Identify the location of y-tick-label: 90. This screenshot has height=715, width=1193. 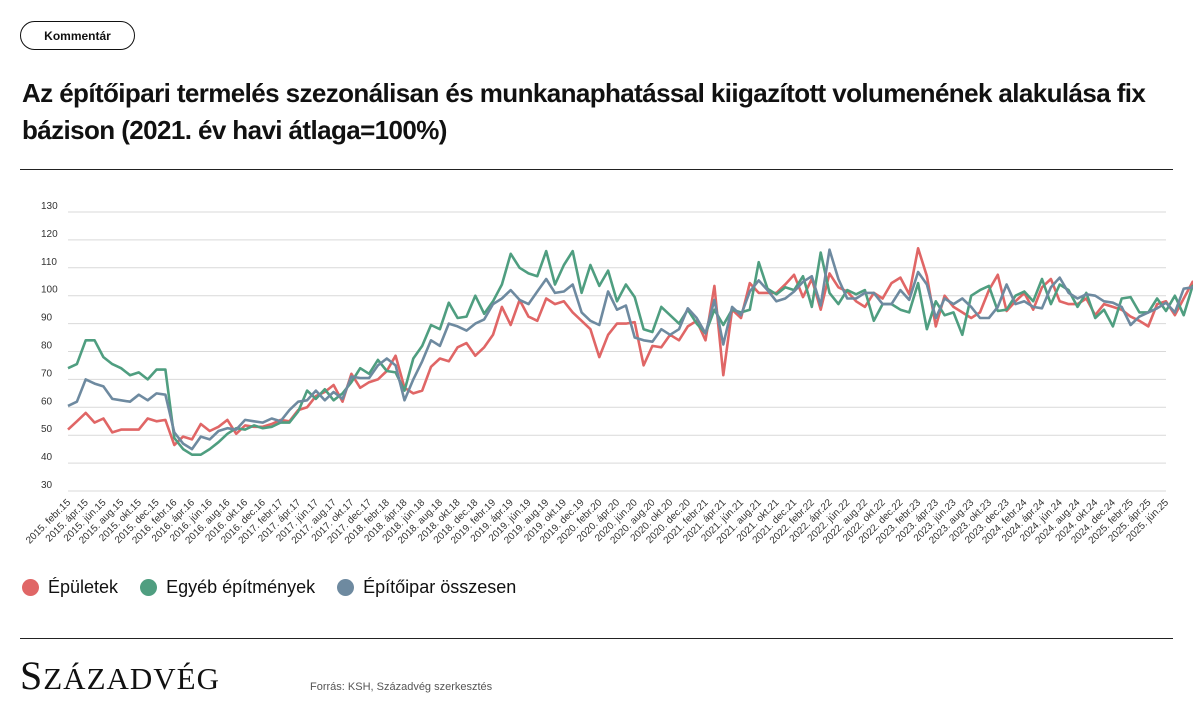
(47, 318).